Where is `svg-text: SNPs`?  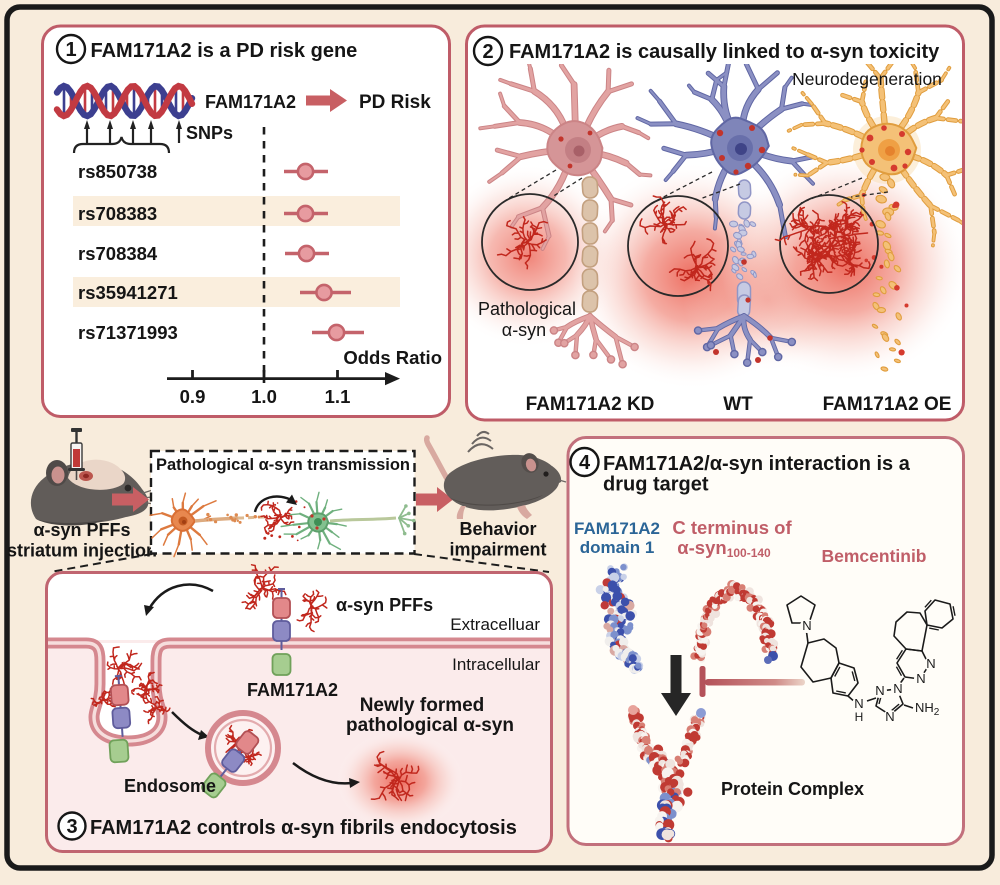 svg-text: SNPs is located at coordinates (209, 133).